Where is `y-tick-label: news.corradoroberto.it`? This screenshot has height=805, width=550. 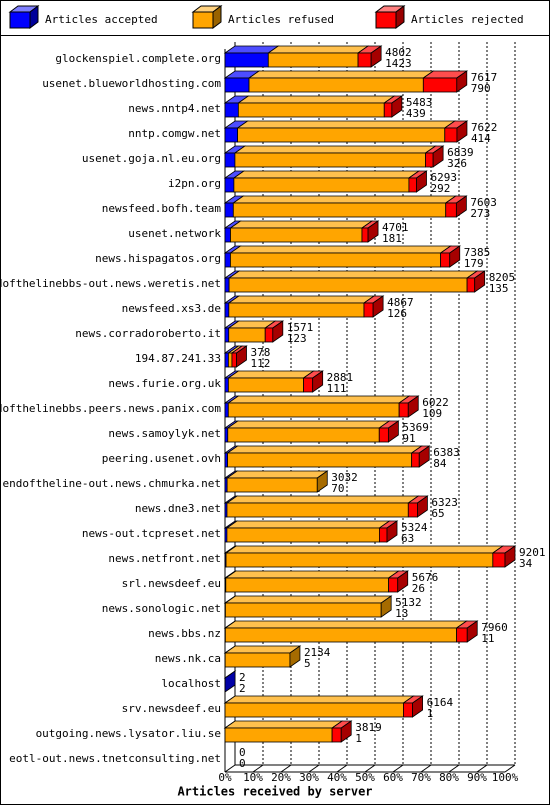 y-tick-label: news.corradoroberto.it is located at coordinates (148, 333).